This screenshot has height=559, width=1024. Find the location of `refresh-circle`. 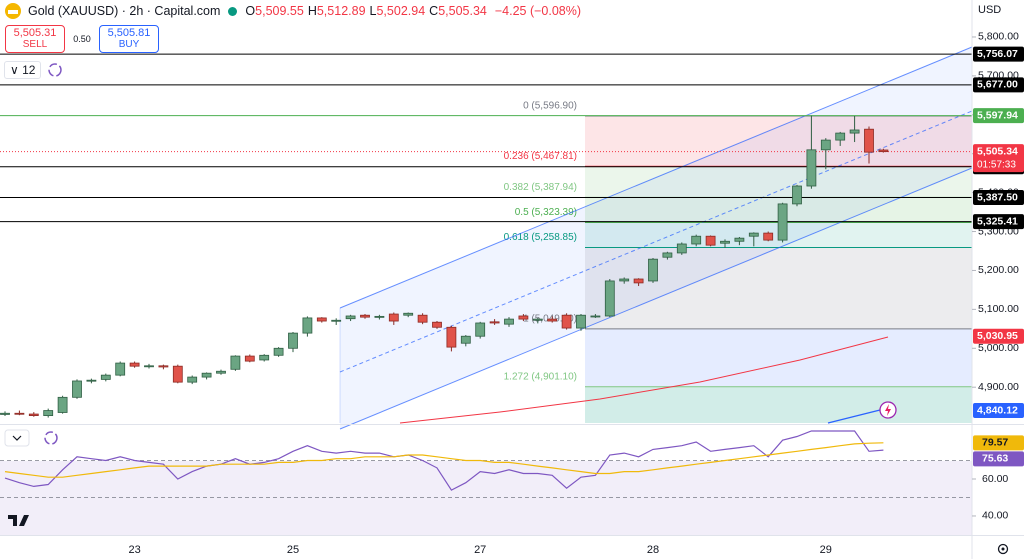

refresh-circle is located at coordinates (55, 70).